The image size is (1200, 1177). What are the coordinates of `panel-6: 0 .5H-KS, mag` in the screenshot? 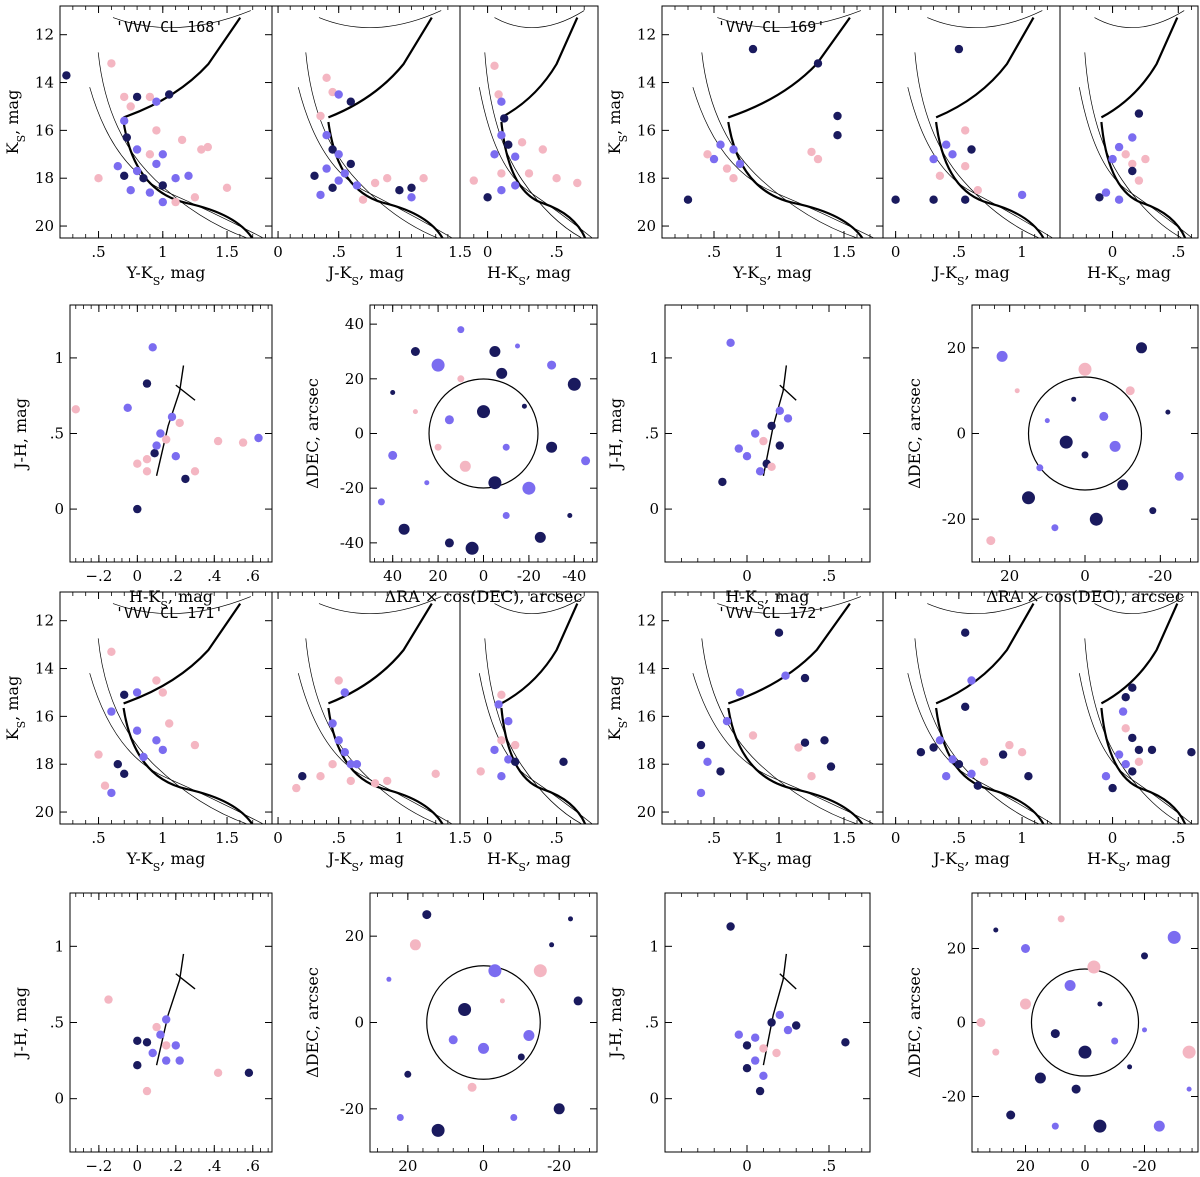 It's located at (1129, 146).